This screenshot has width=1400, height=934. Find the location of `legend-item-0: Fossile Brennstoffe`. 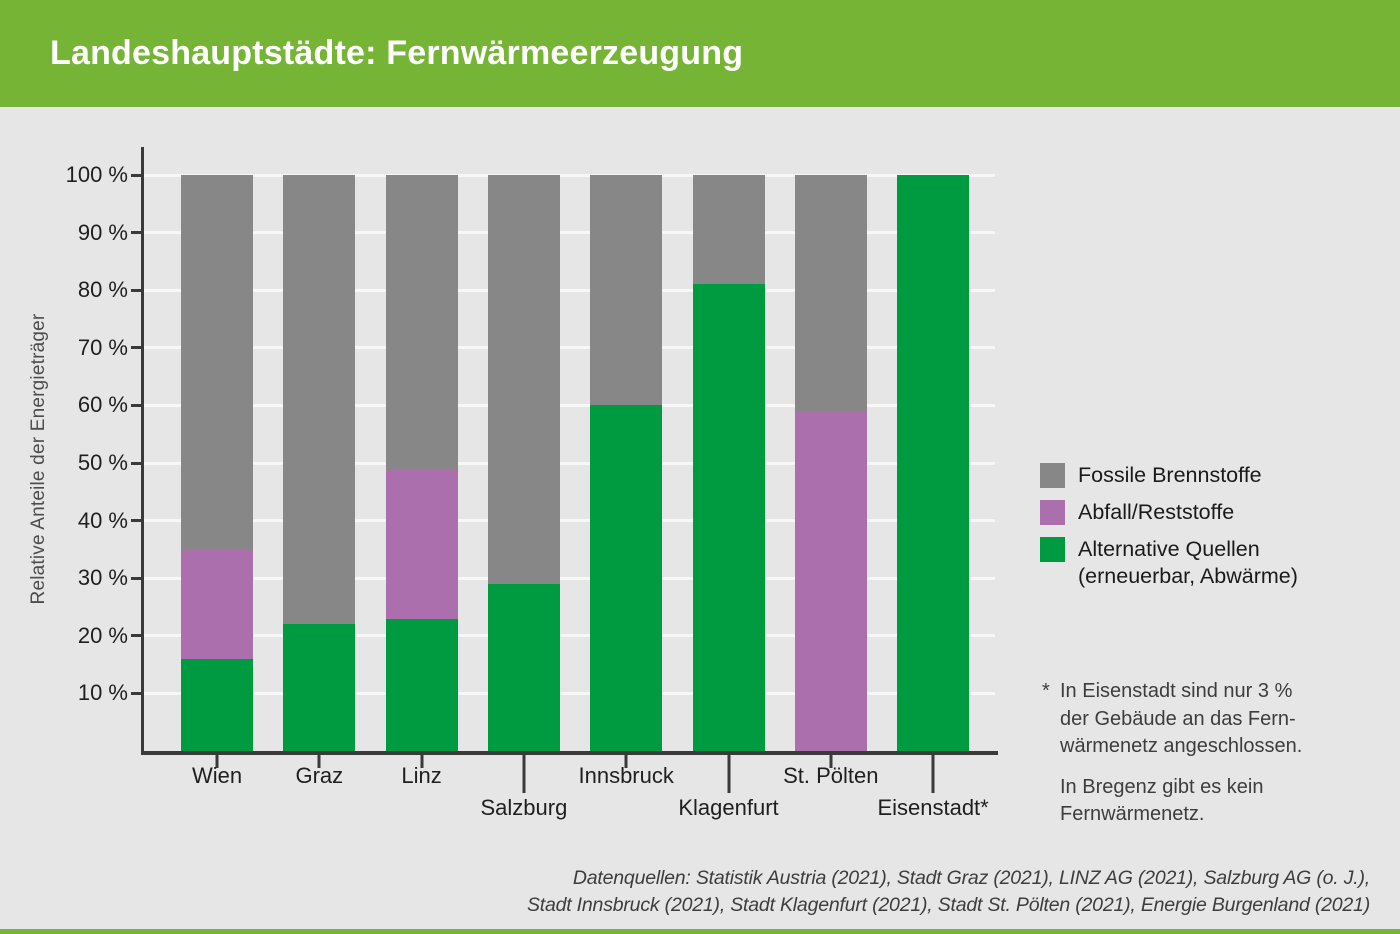

legend-item-0: Fossile Brennstoffe is located at coordinates (1169, 475).